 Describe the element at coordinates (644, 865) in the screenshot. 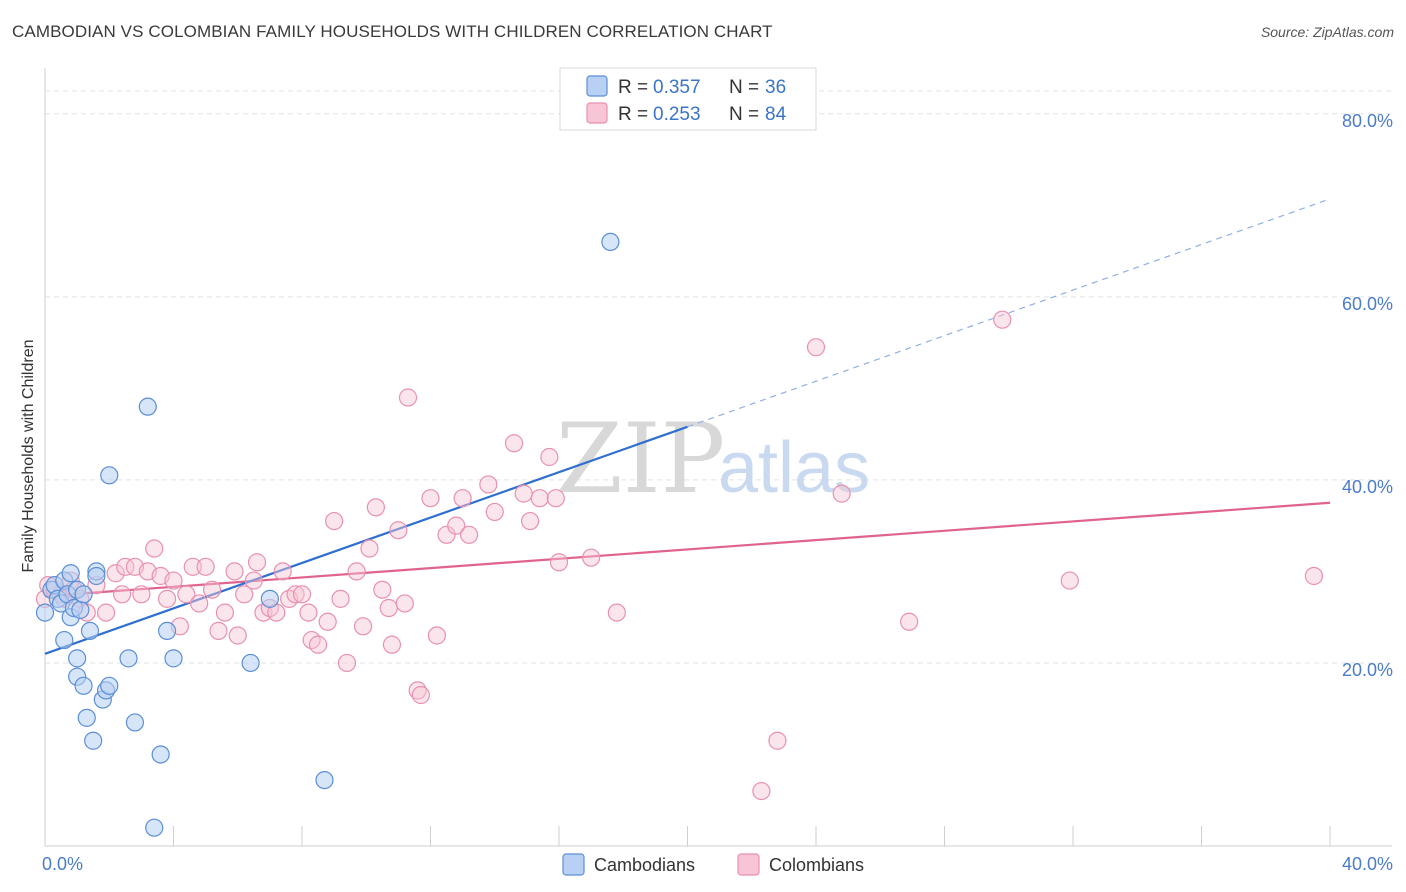

I see `bottom-legend-label-cambodian: Cambodians` at that location.